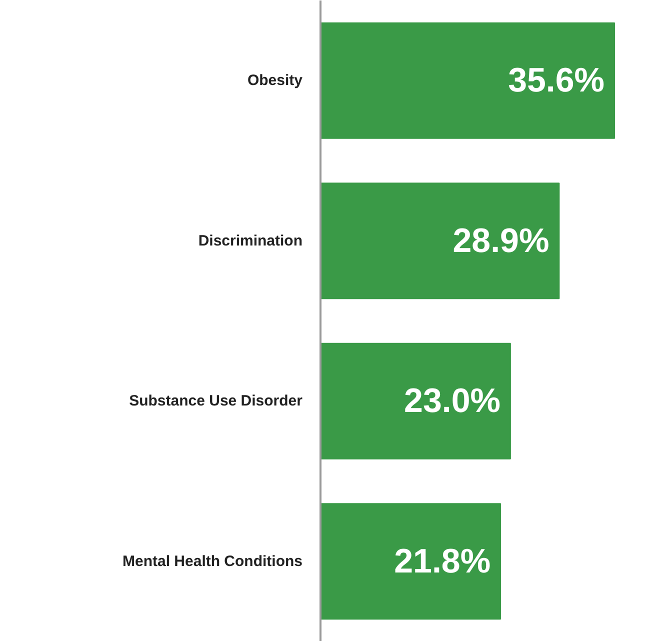 Image resolution: width=664 pixels, height=641 pixels. I want to click on data-label: 23.0%, so click(452, 401).